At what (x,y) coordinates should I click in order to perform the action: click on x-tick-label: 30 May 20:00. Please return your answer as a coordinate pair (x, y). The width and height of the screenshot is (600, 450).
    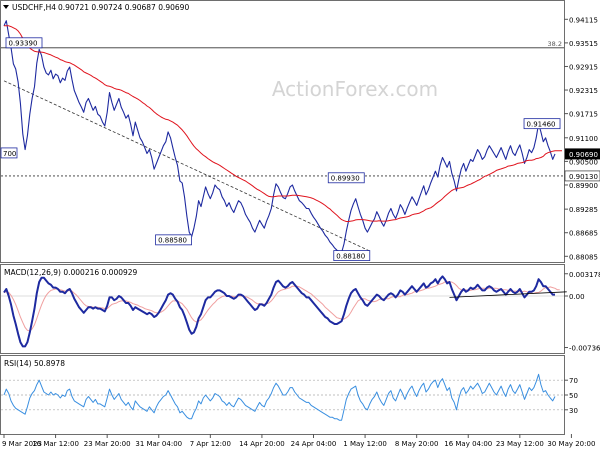
    Looking at the image, I should click on (571, 444).